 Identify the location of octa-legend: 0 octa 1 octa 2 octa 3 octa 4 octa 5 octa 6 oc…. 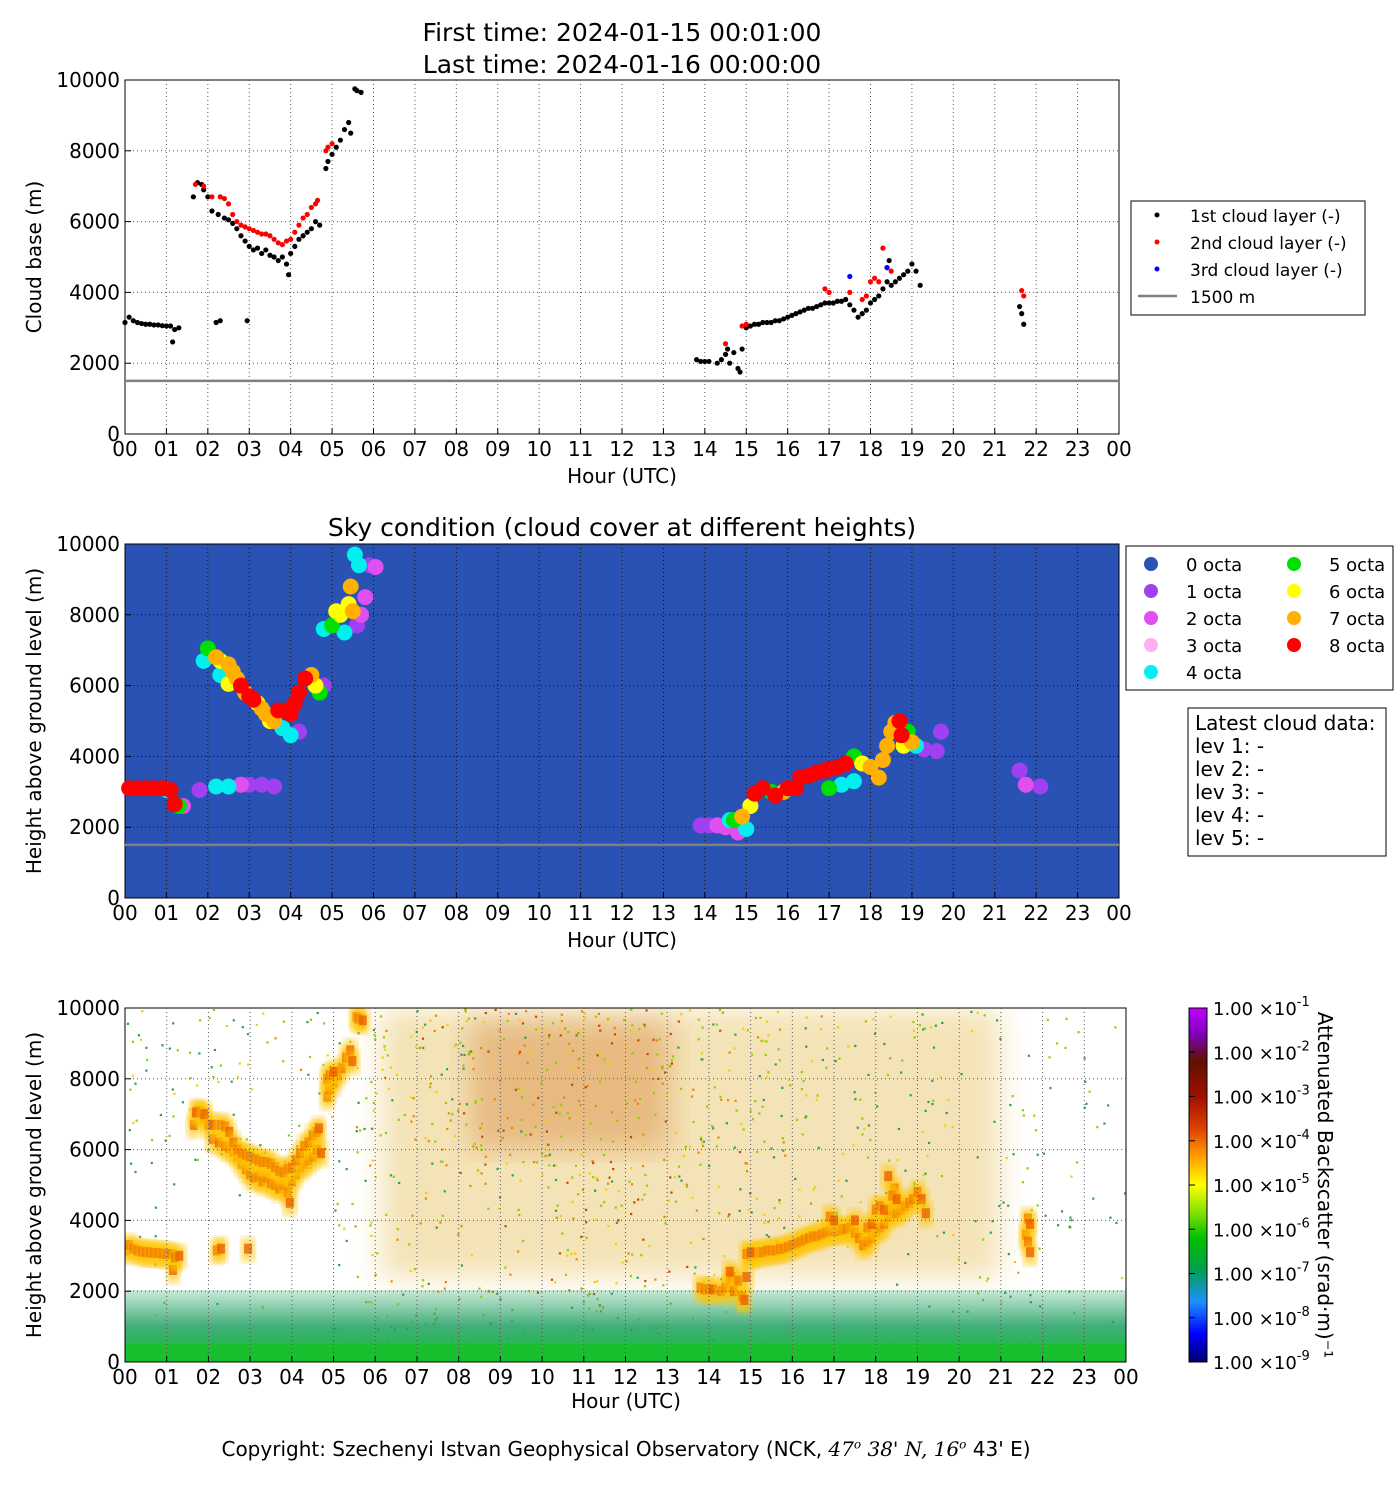
(1259, 618).